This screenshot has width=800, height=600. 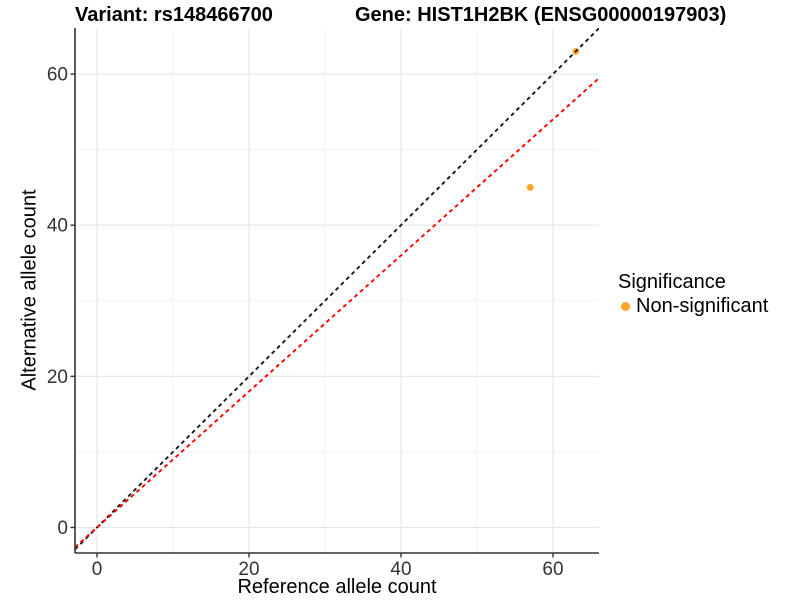 I want to click on legend-title: Significance, so click(x=672, y=282).